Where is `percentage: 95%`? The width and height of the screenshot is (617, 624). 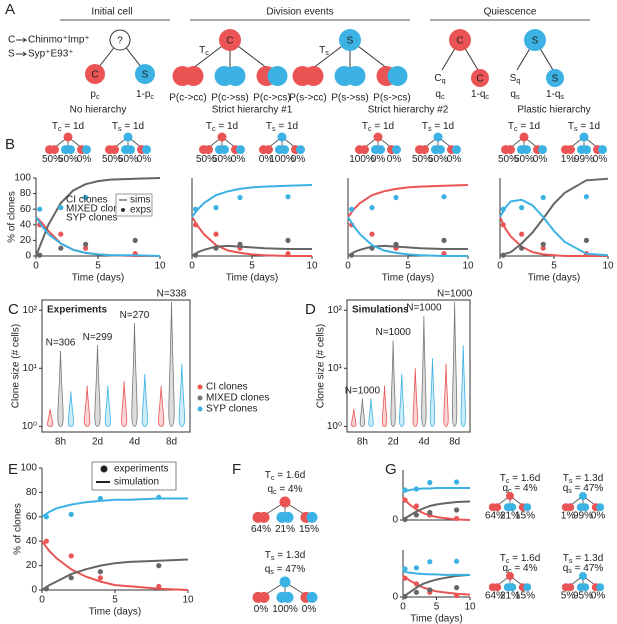
percentage: 95% is located at coordinates (583, 596).